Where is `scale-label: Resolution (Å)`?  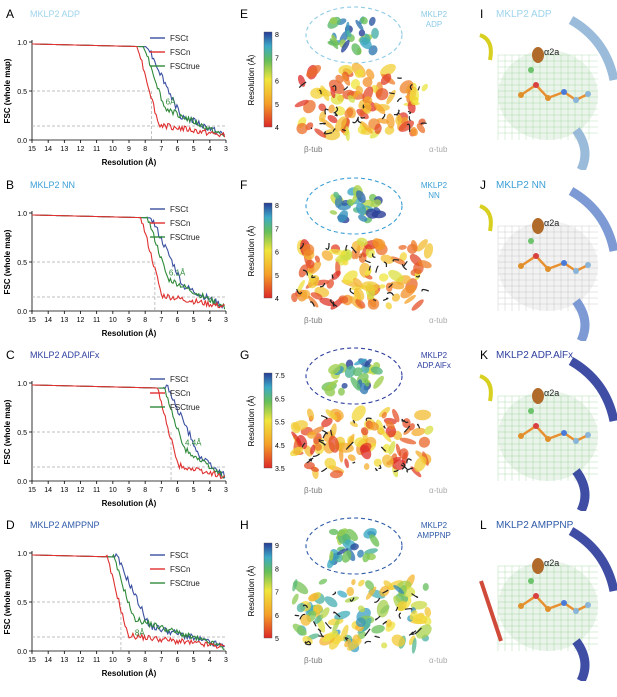
scale-label: Resolution (Å) is located at coordinates (251, 590).